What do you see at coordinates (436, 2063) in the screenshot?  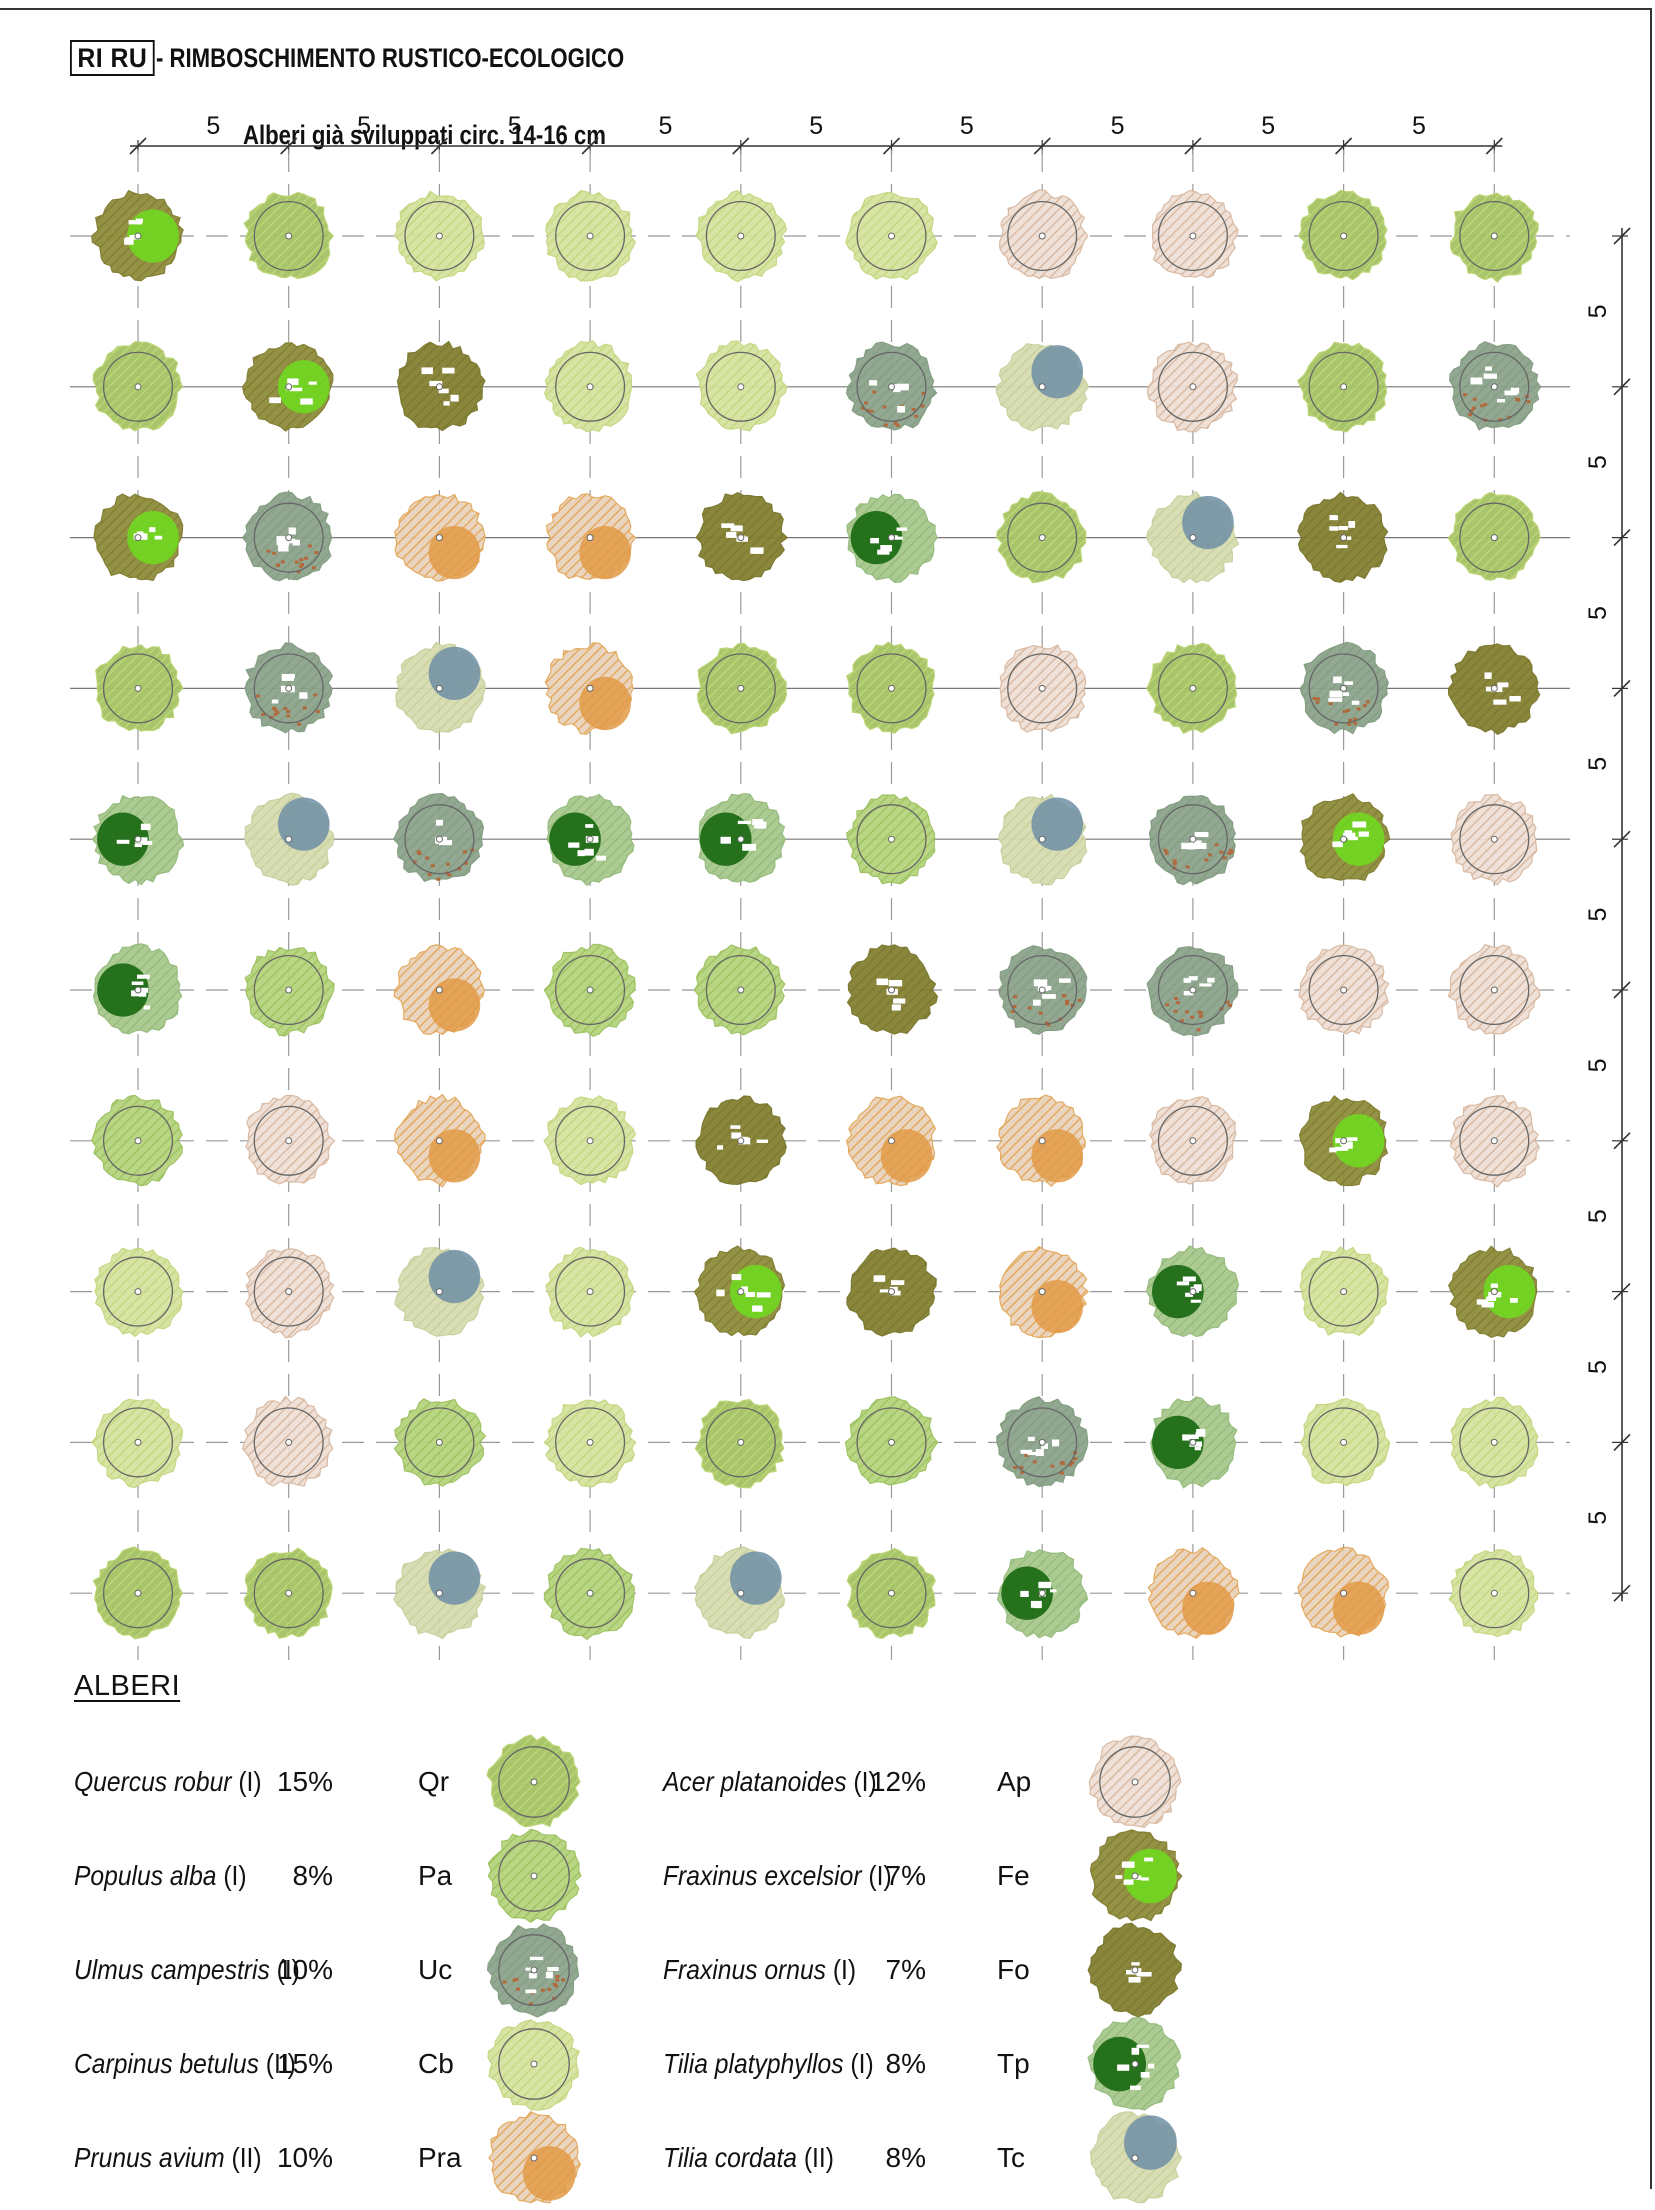 I see `legend-species-code: Cb` at bounding box center [436, 2063].